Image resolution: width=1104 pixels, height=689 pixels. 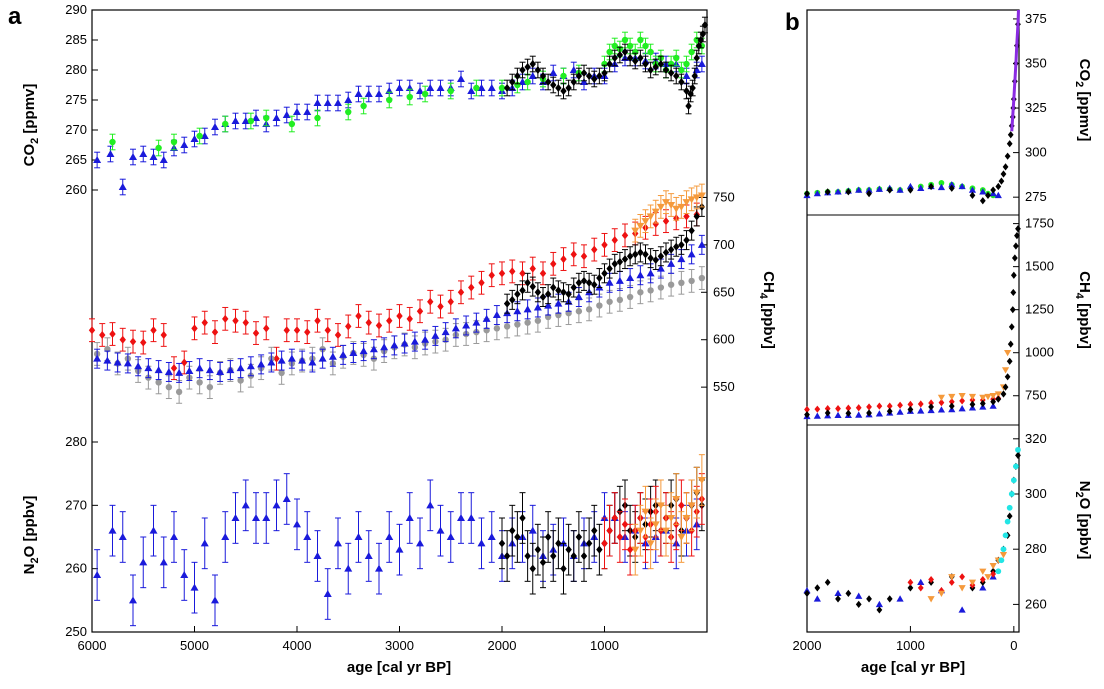 I want to click on panel-b-ch4-ytick-label: 750, so click(x=1036, y=395).